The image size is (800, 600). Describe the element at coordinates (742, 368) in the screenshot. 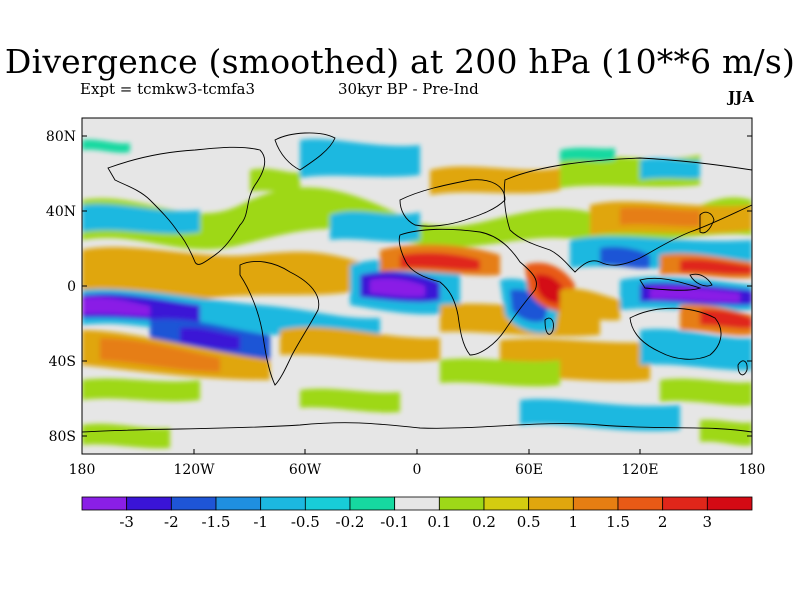

I see `coastline-new-zealand` at that location.